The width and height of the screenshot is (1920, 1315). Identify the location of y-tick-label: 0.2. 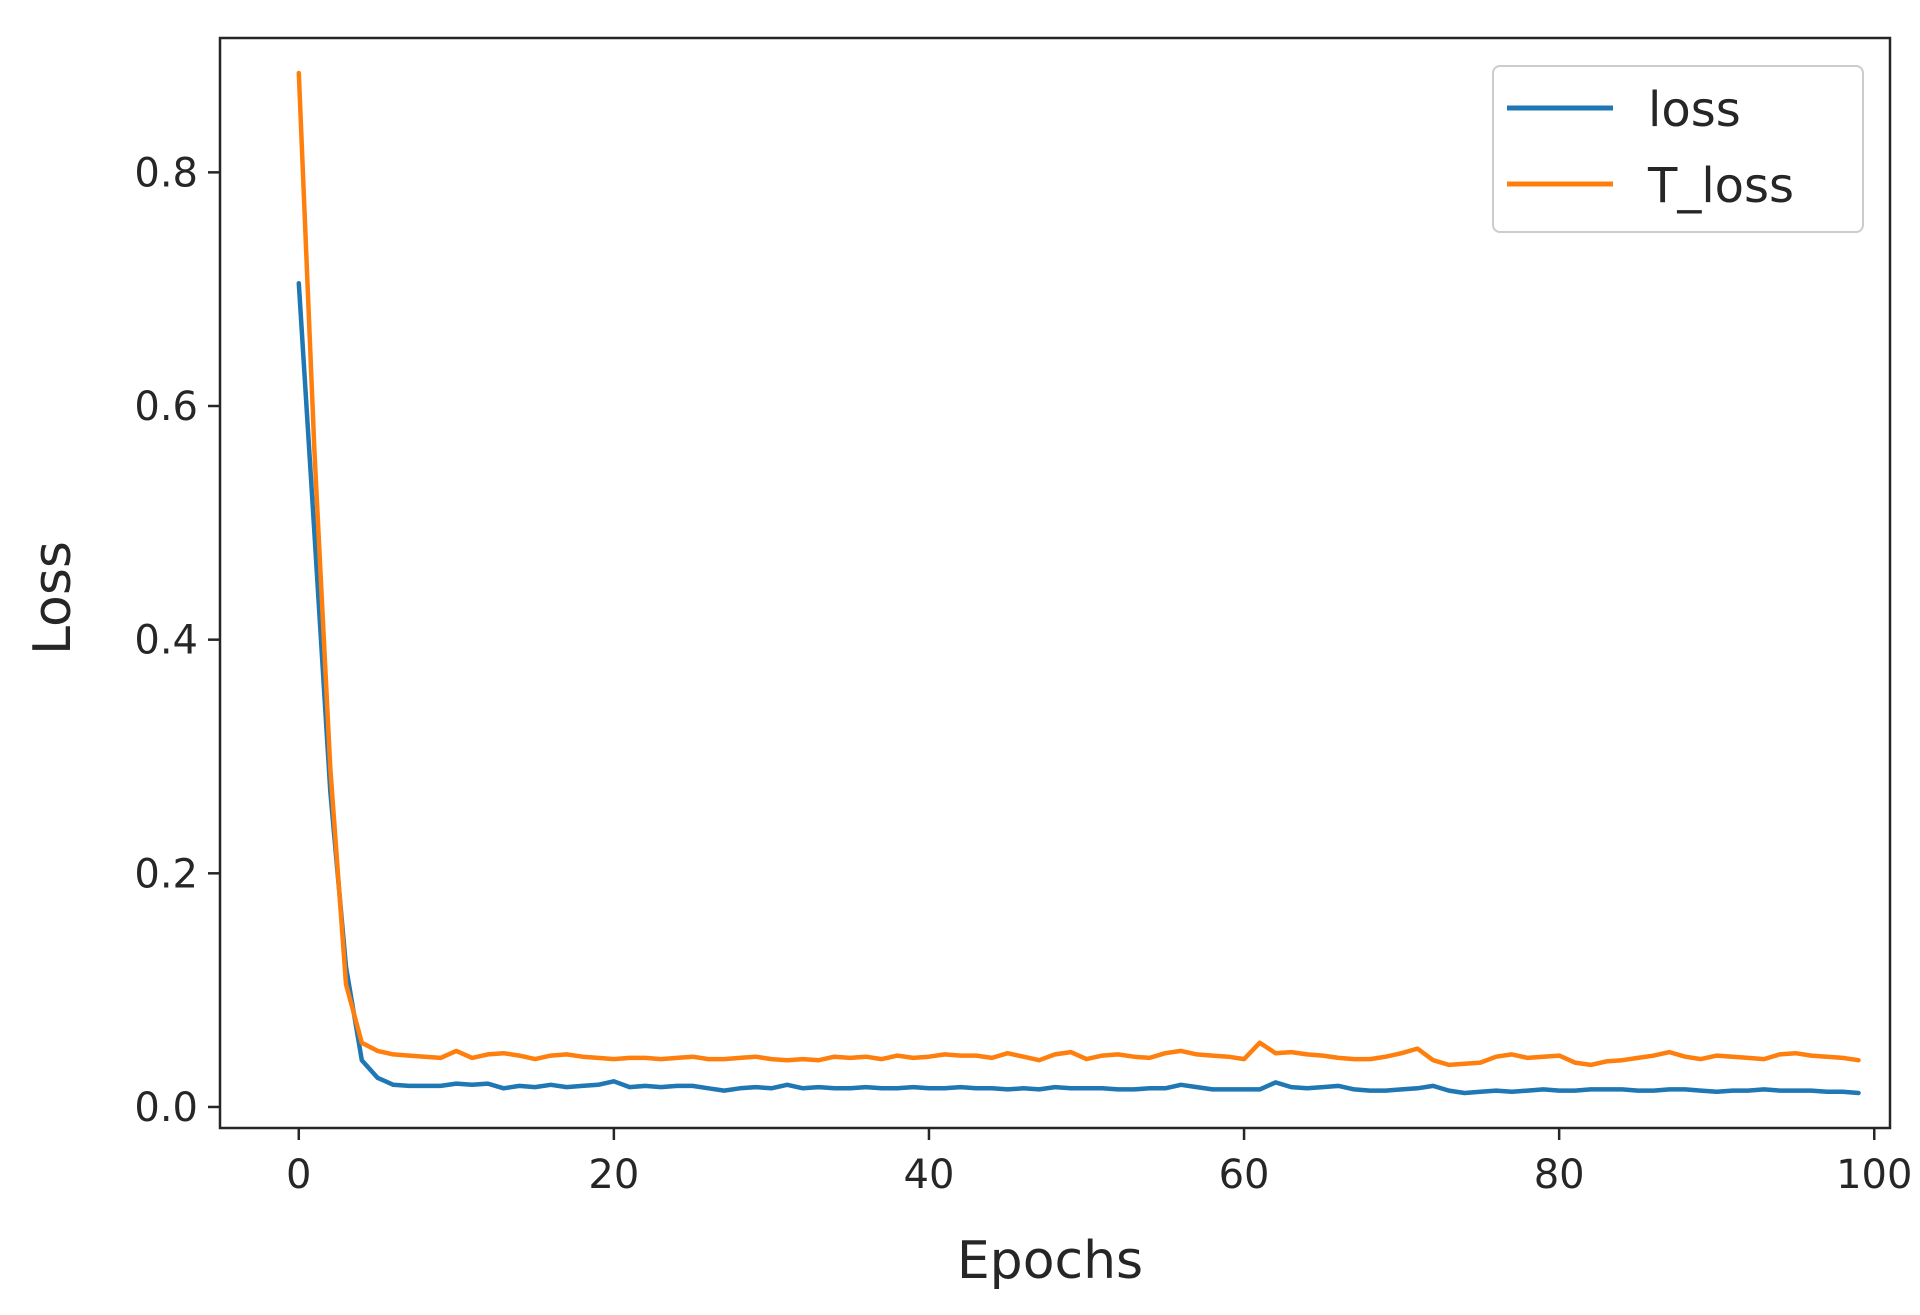
(166, 874).